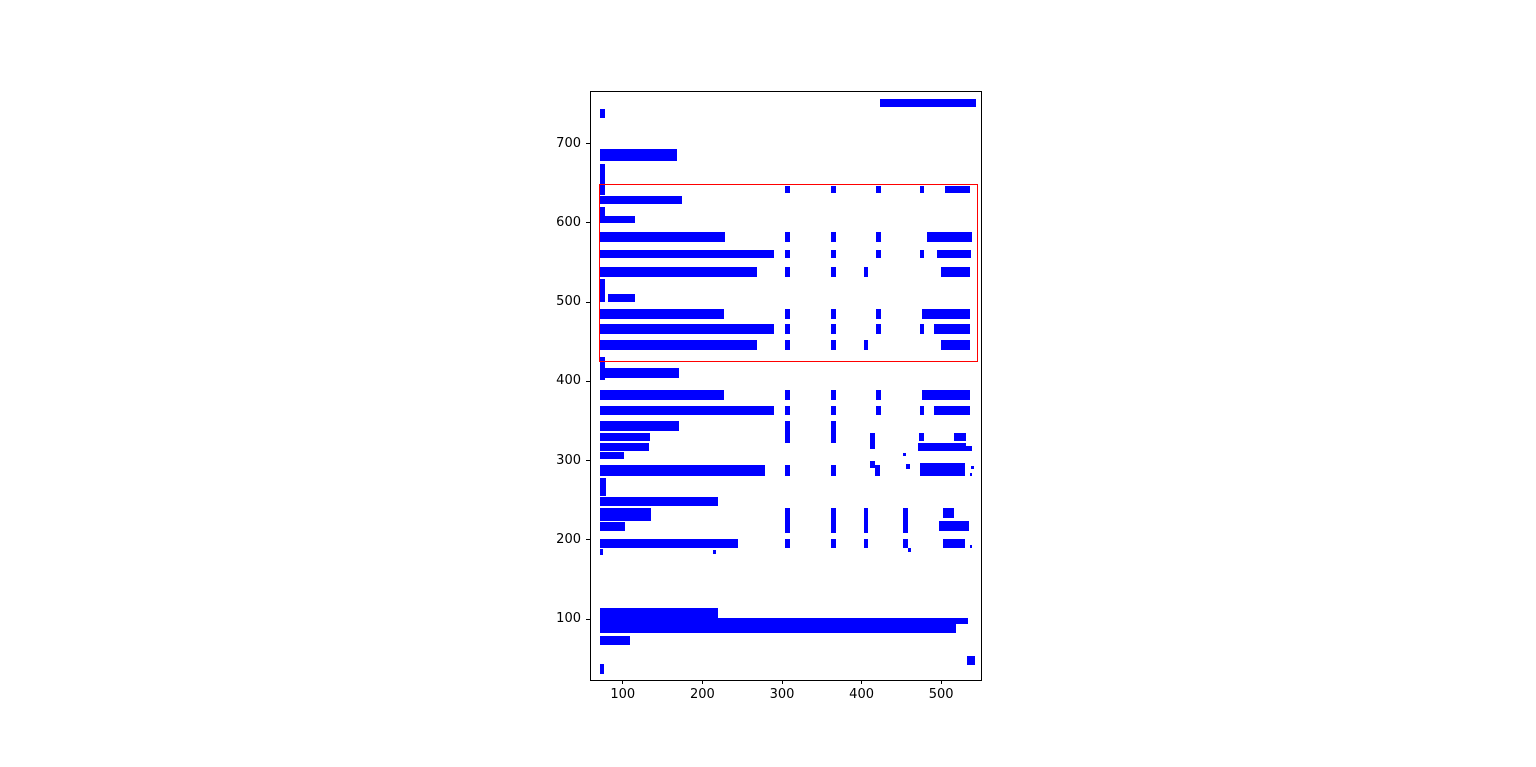  I want to click on y-tick-label: 200, so click(568, 539).